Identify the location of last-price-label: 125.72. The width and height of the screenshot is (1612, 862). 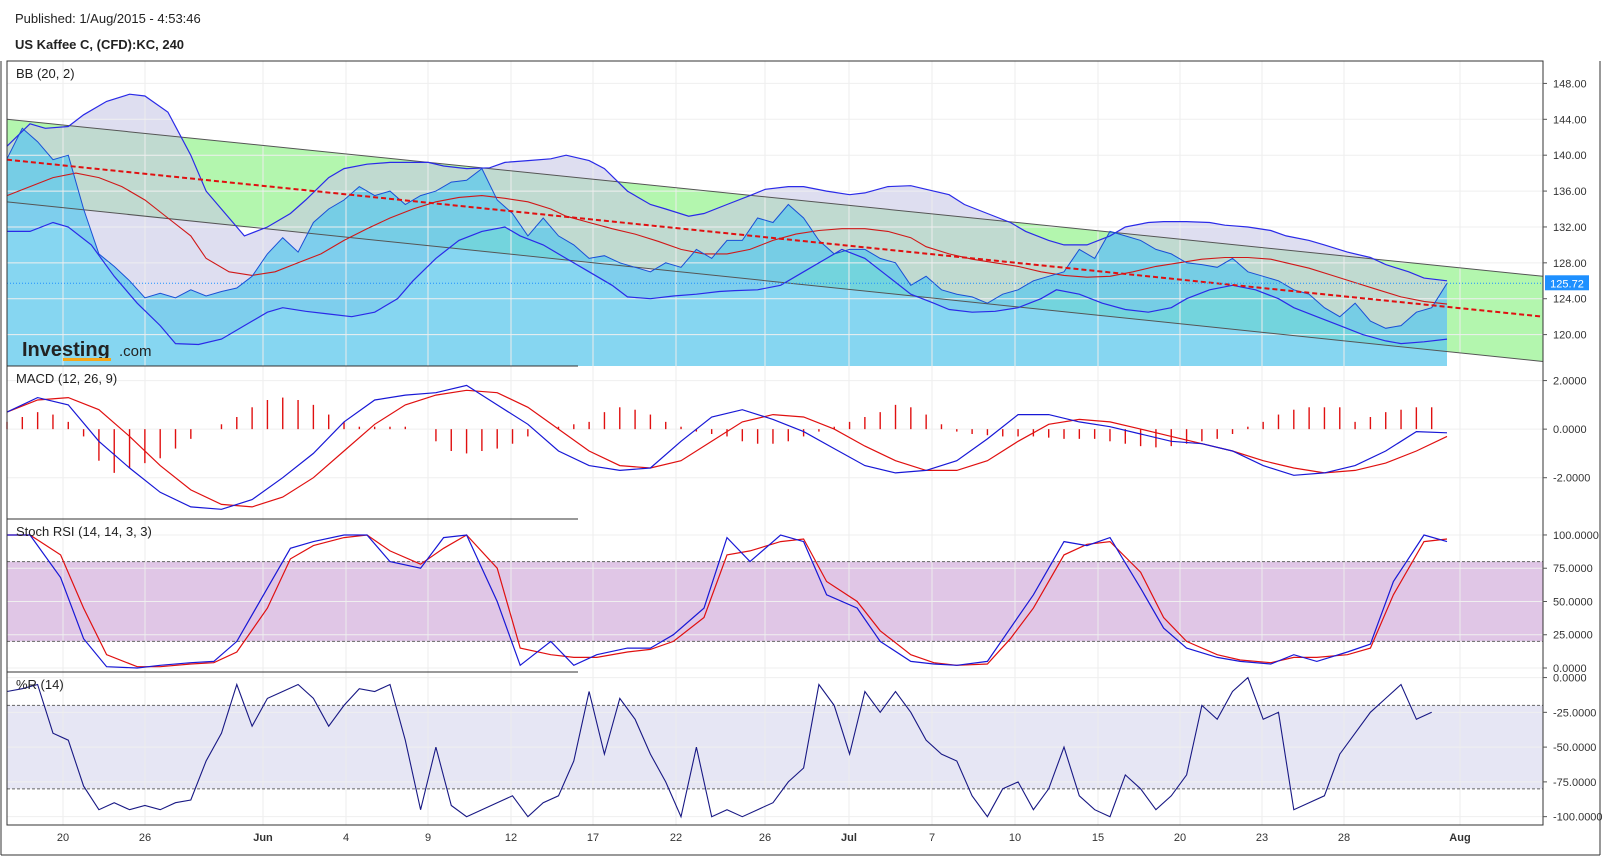
(1567, 284).